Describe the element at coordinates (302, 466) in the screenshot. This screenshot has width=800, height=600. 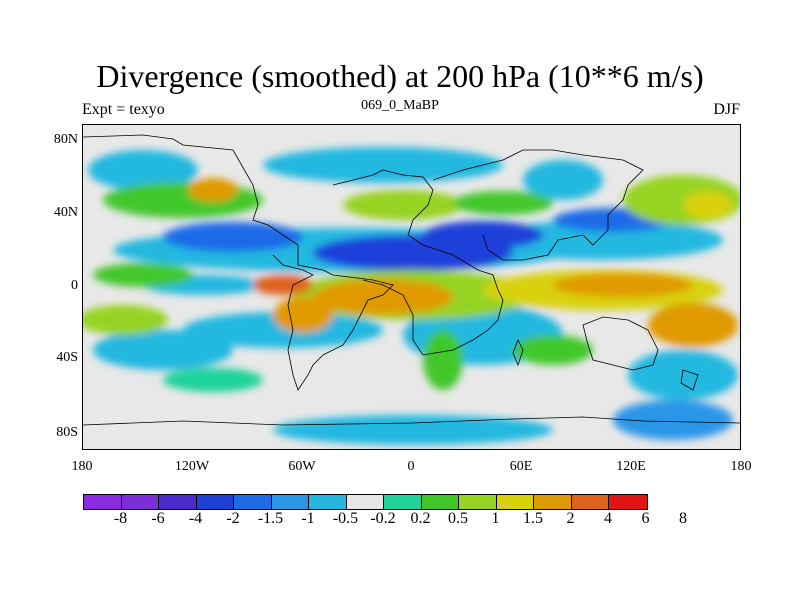
I see `lon-label-60w: 60W` at that location.